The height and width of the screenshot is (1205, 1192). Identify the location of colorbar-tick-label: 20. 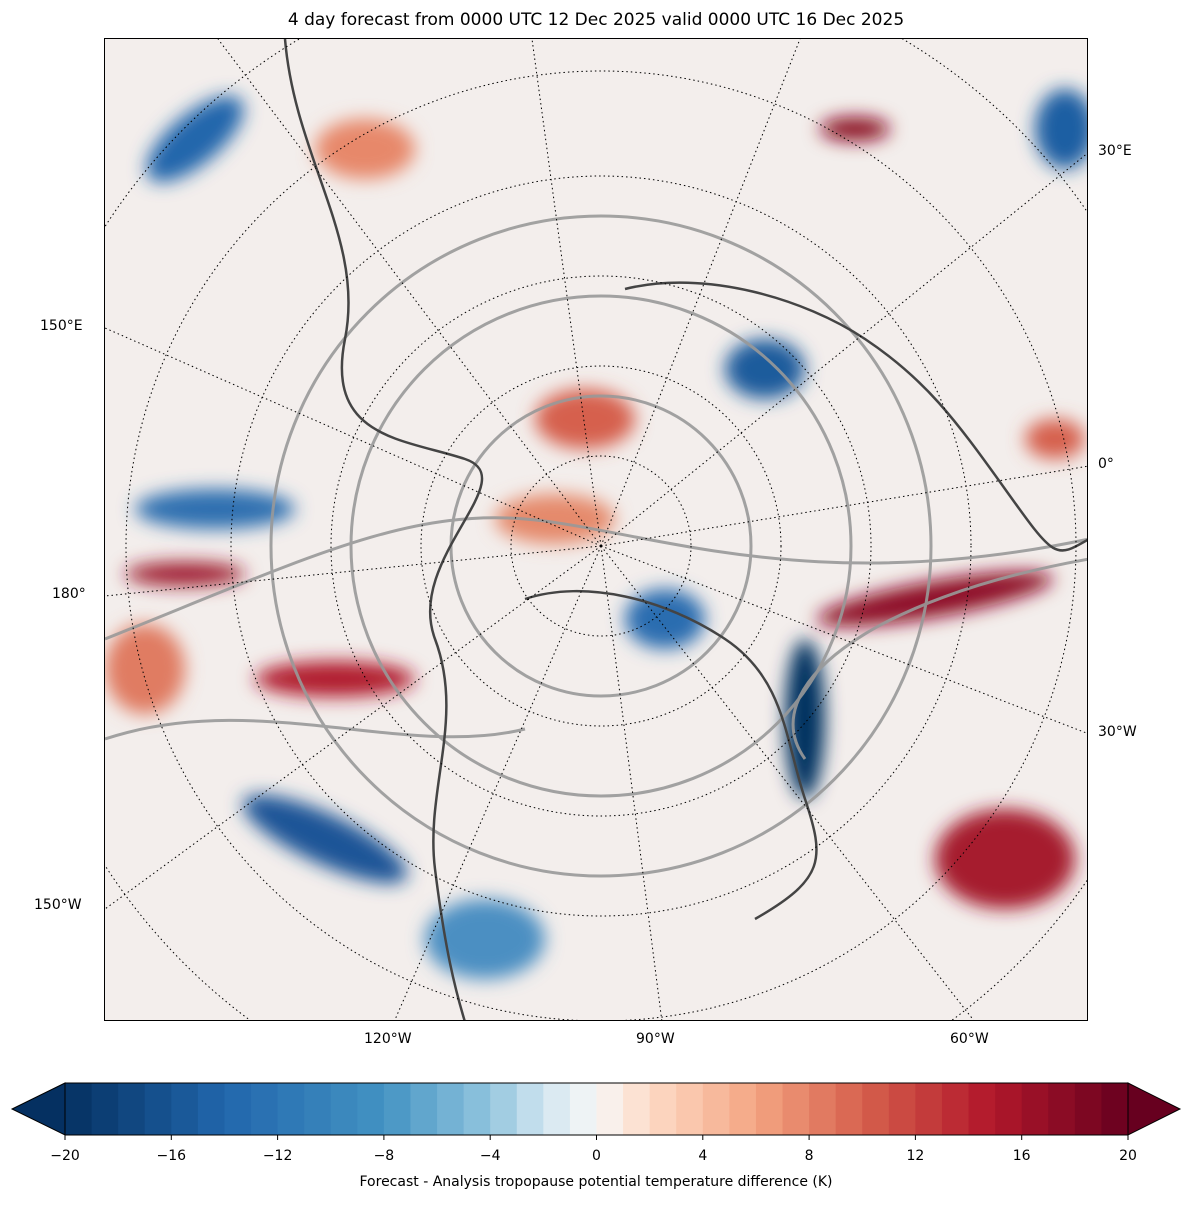
(1128, 1156).